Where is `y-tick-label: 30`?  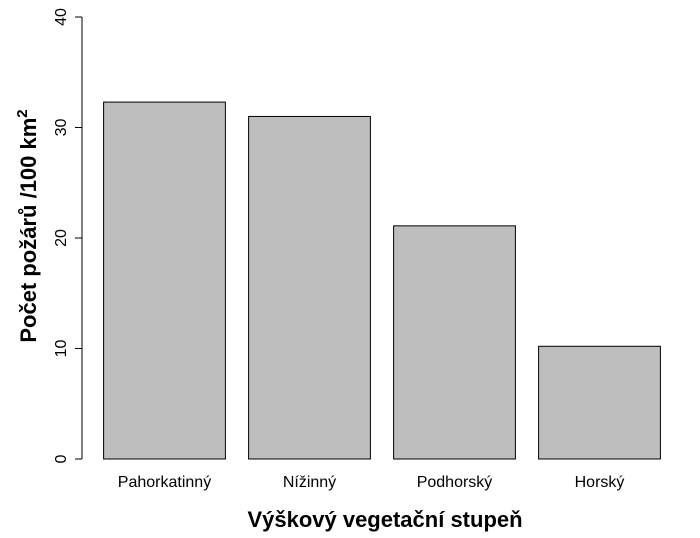
y-tick-label: 30 is located at coordinates (61, 128).